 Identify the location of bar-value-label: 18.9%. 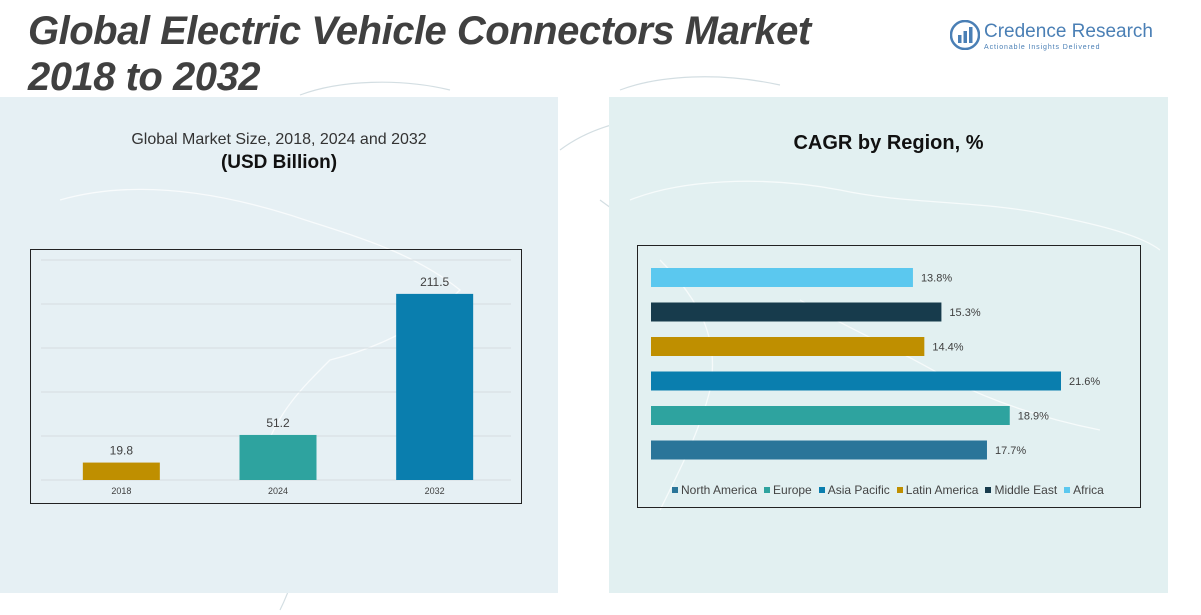
(1033, 417).